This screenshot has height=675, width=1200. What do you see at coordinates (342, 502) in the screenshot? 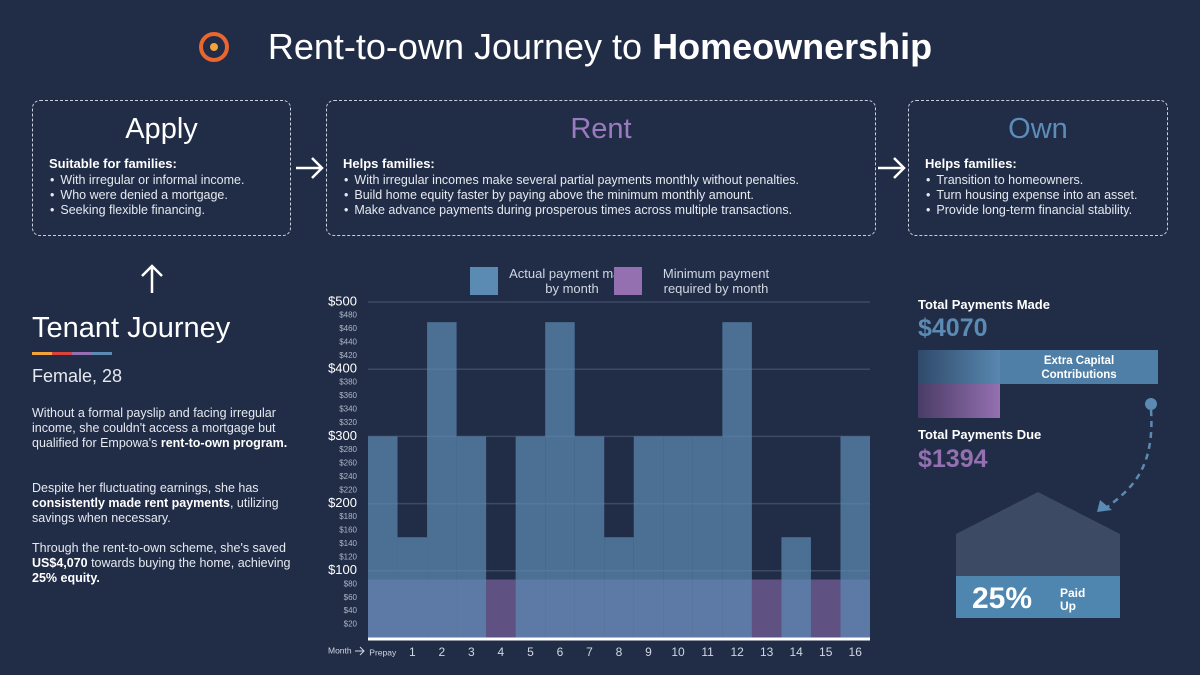
I see `y-tick-label: $200` at bounding box center [342, 502].